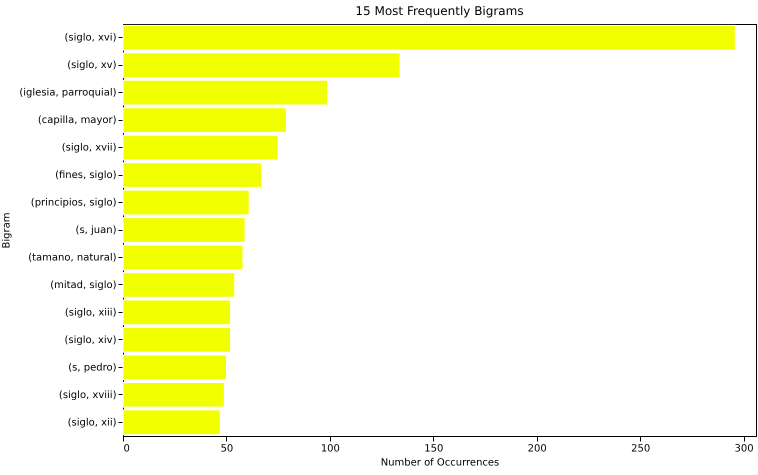 Image resolution: width=758 pixels, height=475 pixels. What do you see at coordinates (330, 449) in the screenshot?
I see `x-tick-label: 100` at bounding box center [330, 449].